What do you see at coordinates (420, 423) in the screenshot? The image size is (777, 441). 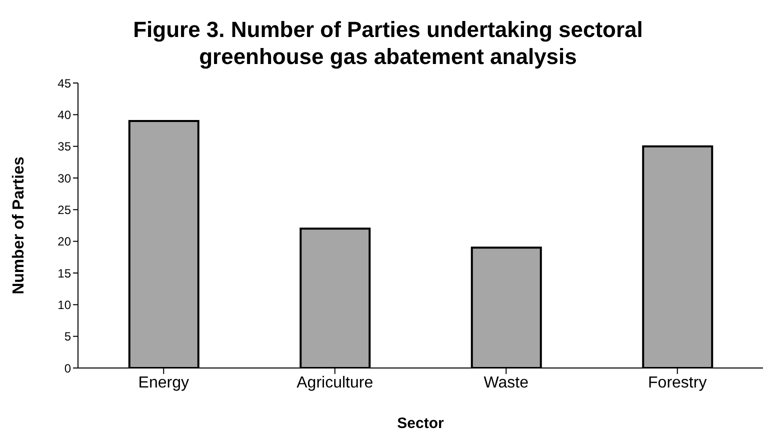 I see `x-axis-title: Sector` at bounding box center [420, 423].